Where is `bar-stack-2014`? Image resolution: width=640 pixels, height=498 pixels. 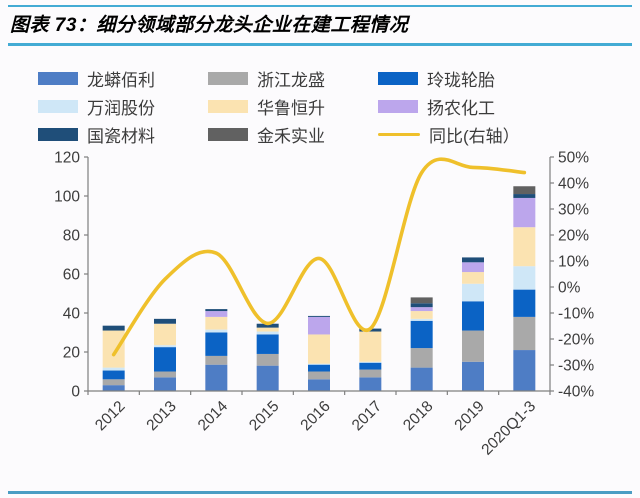 bar-stack-2014 is located at coordinates (216, 350).